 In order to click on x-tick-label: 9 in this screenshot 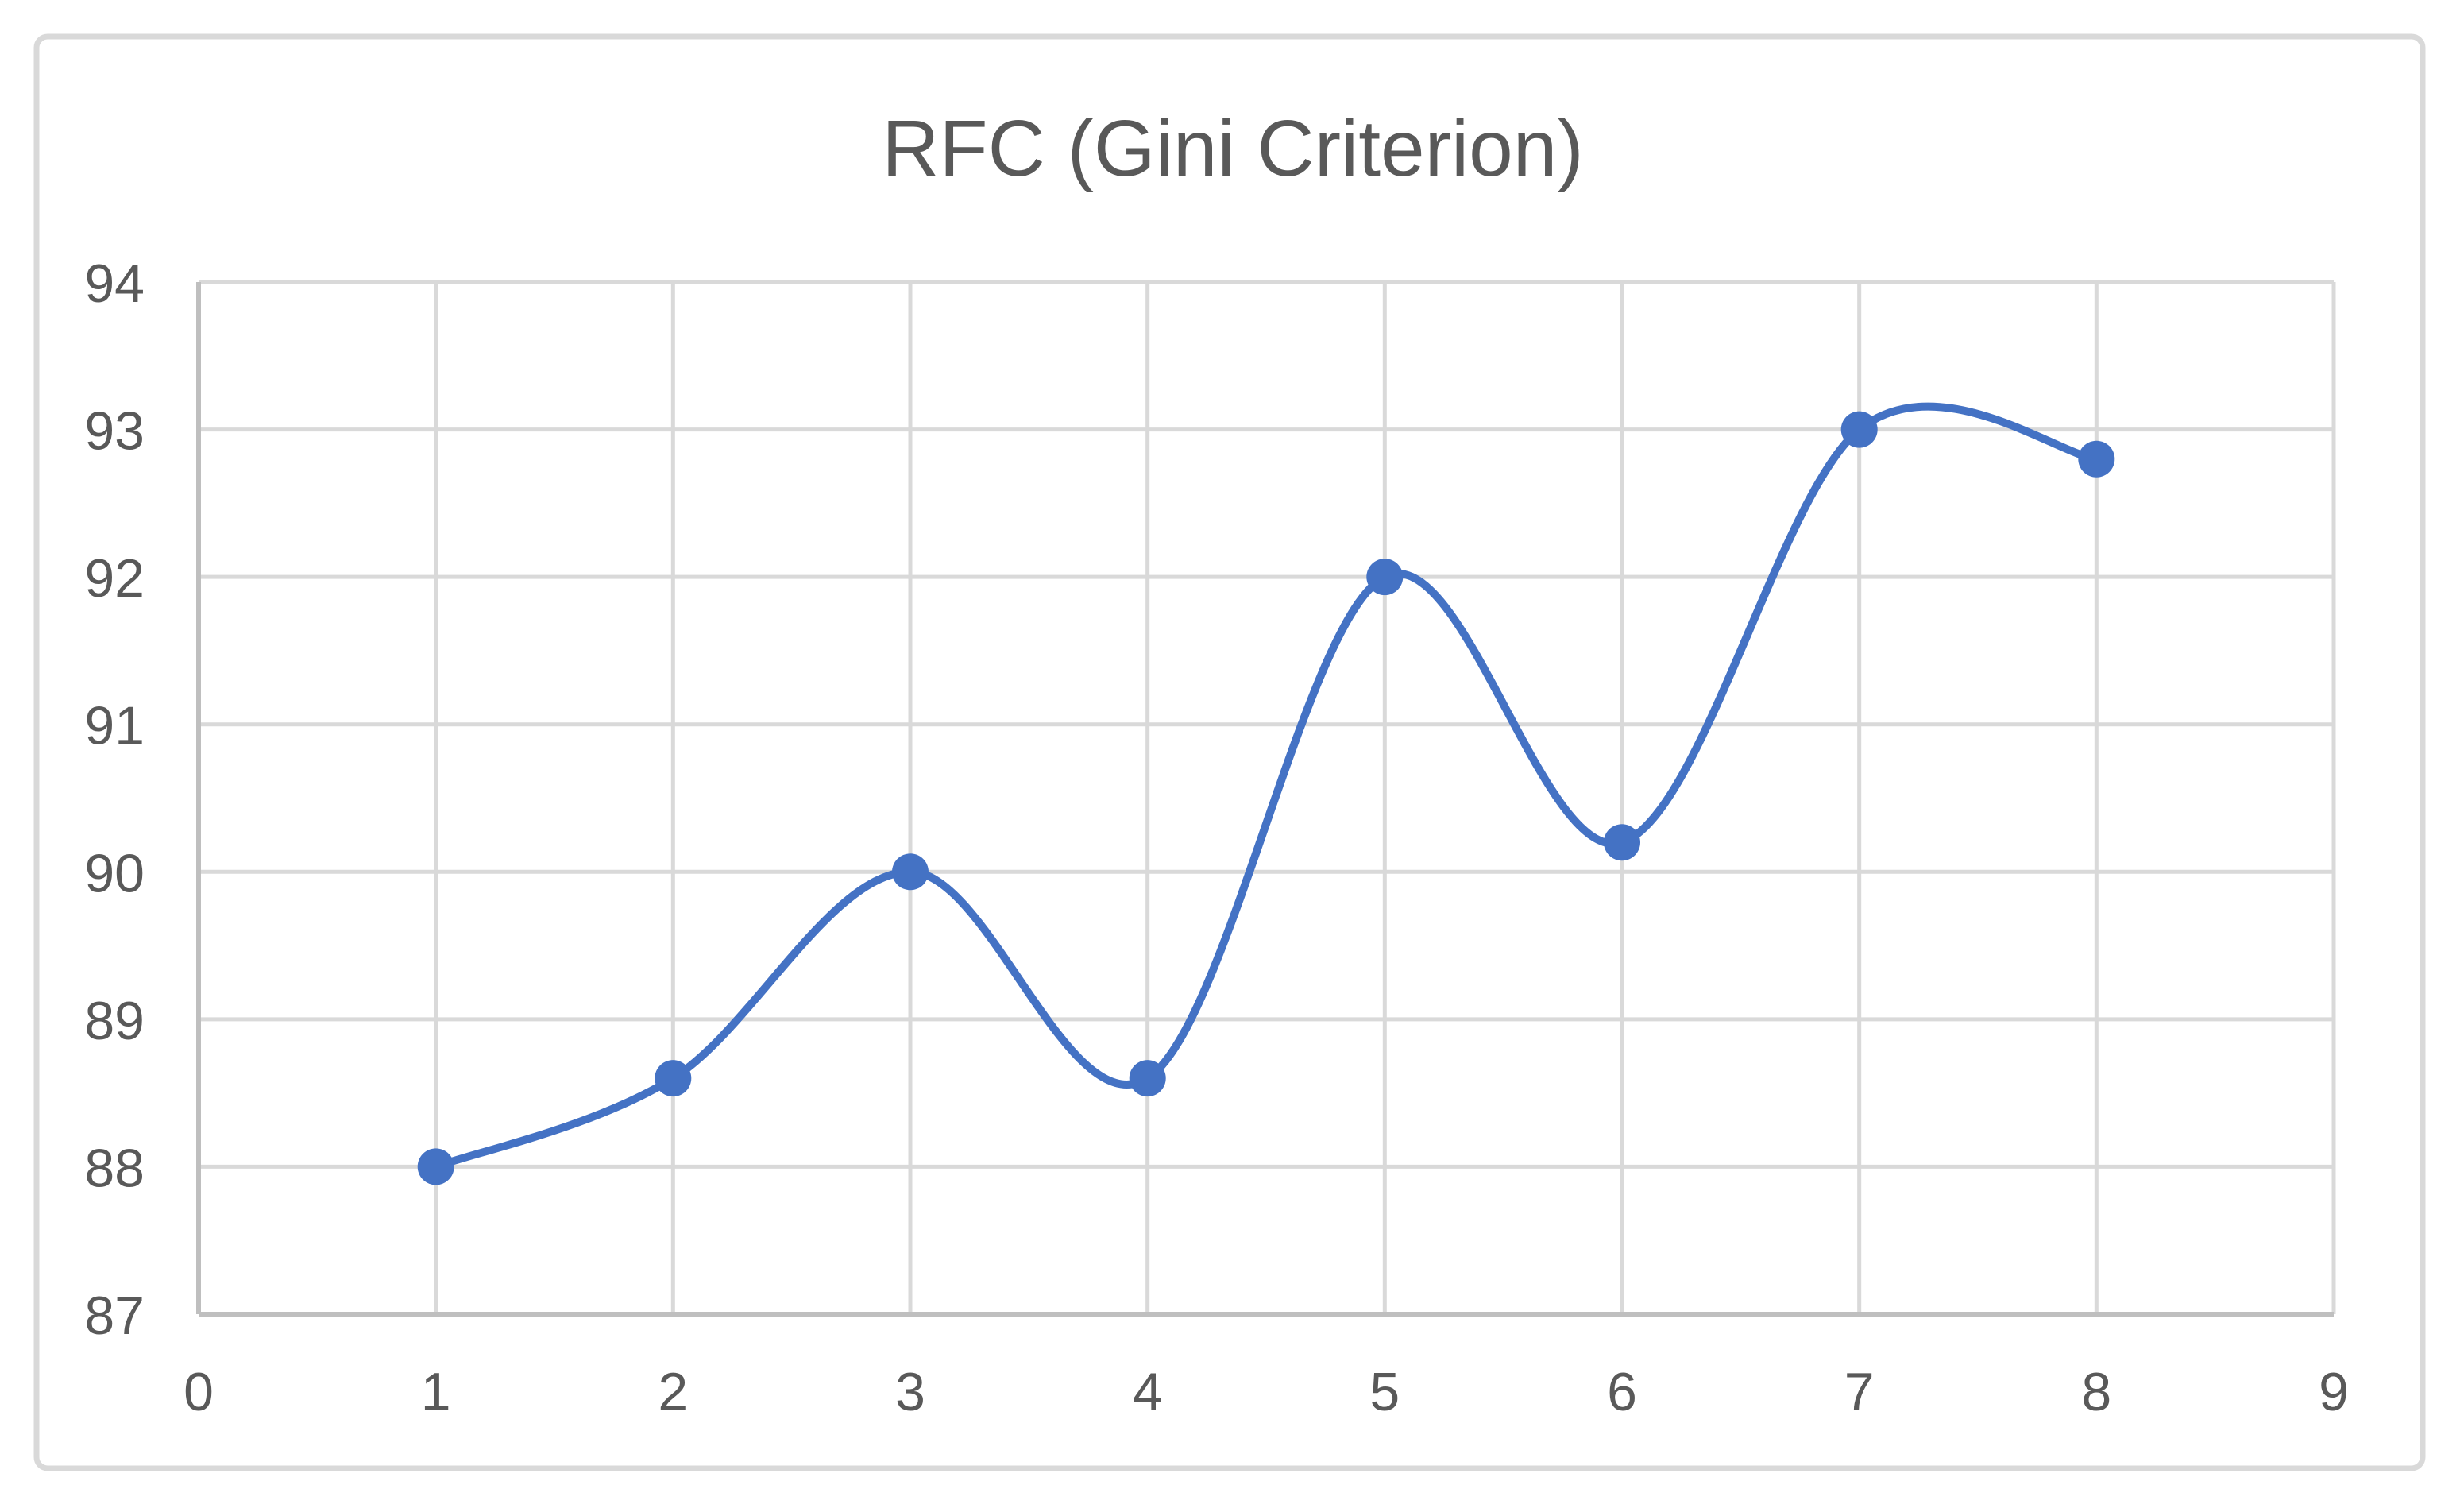, I will do `click(2334, 1392)`.